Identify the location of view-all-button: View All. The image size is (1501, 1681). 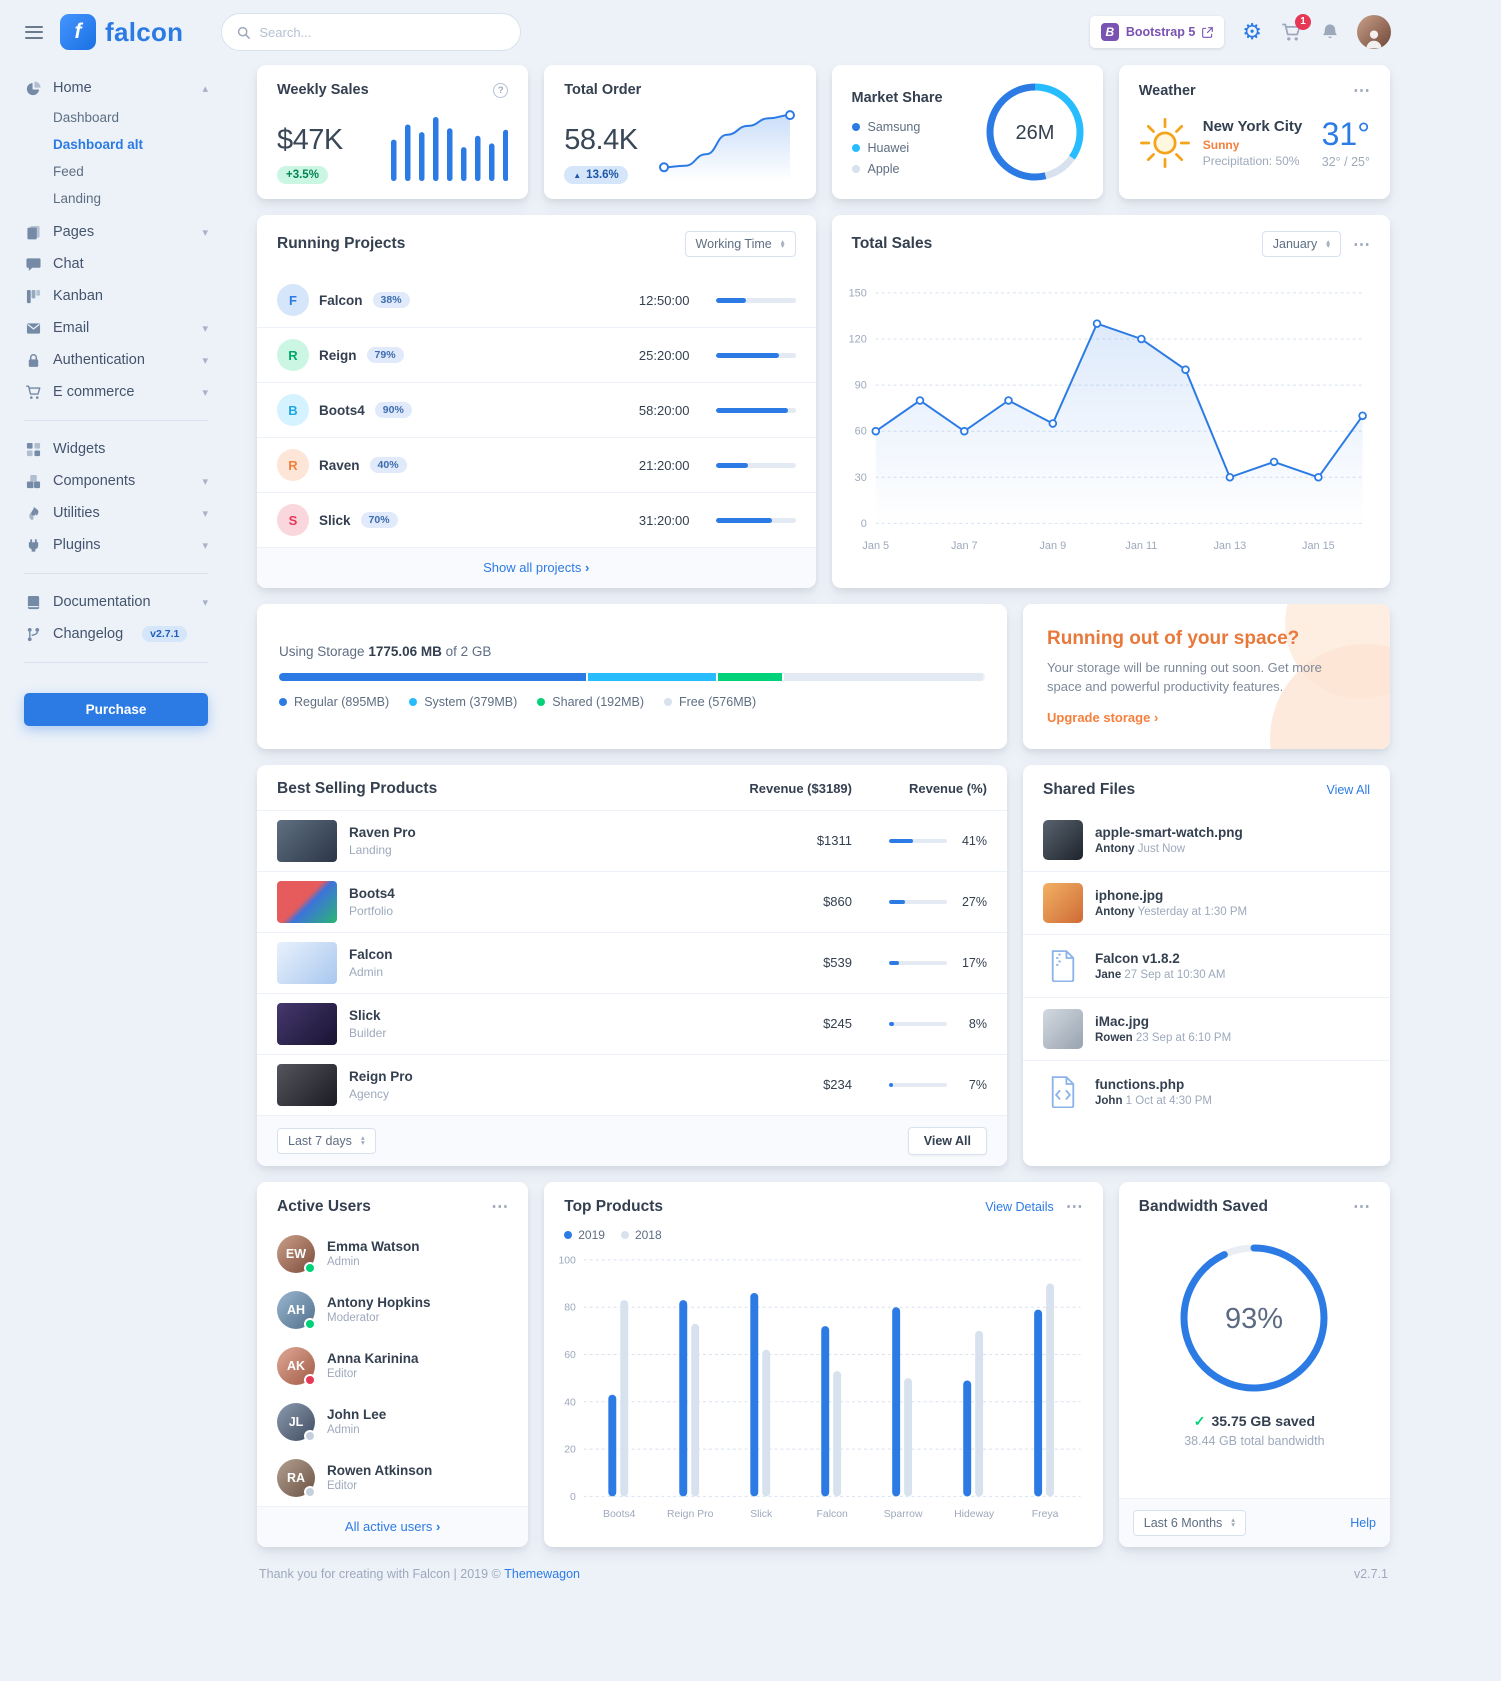
(947, 1140).